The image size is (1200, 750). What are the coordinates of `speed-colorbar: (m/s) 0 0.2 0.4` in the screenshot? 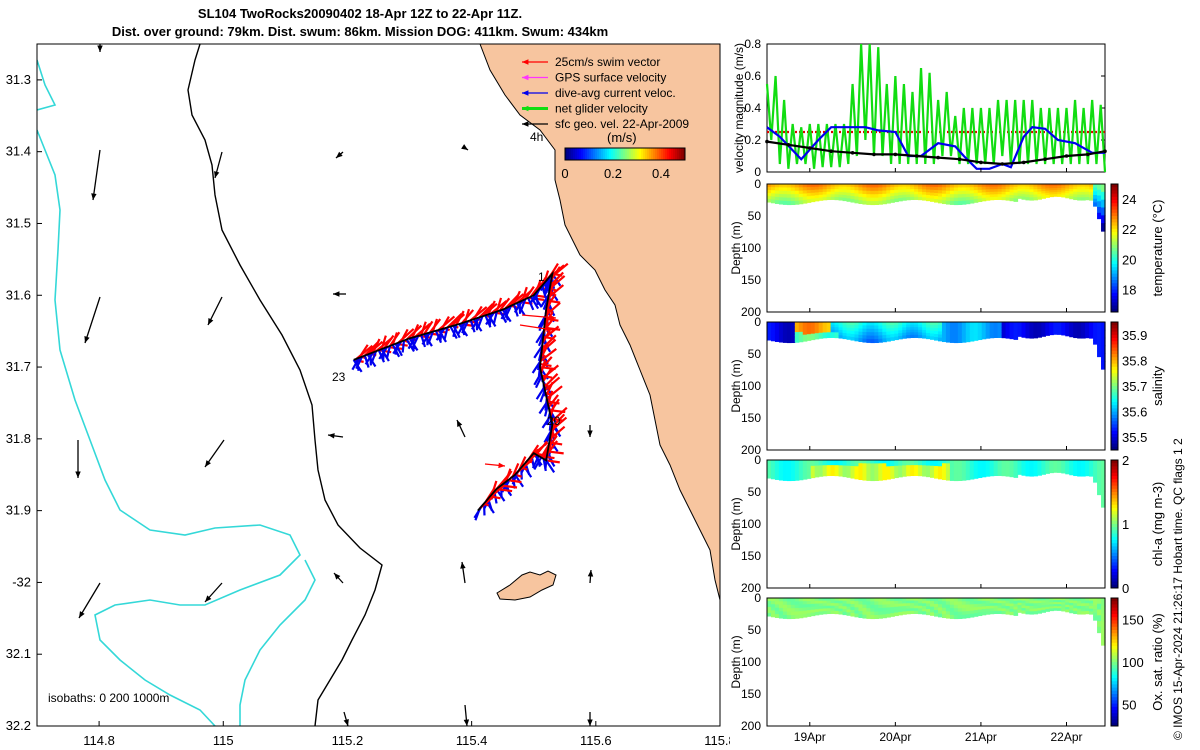 It's located at (623, 155).